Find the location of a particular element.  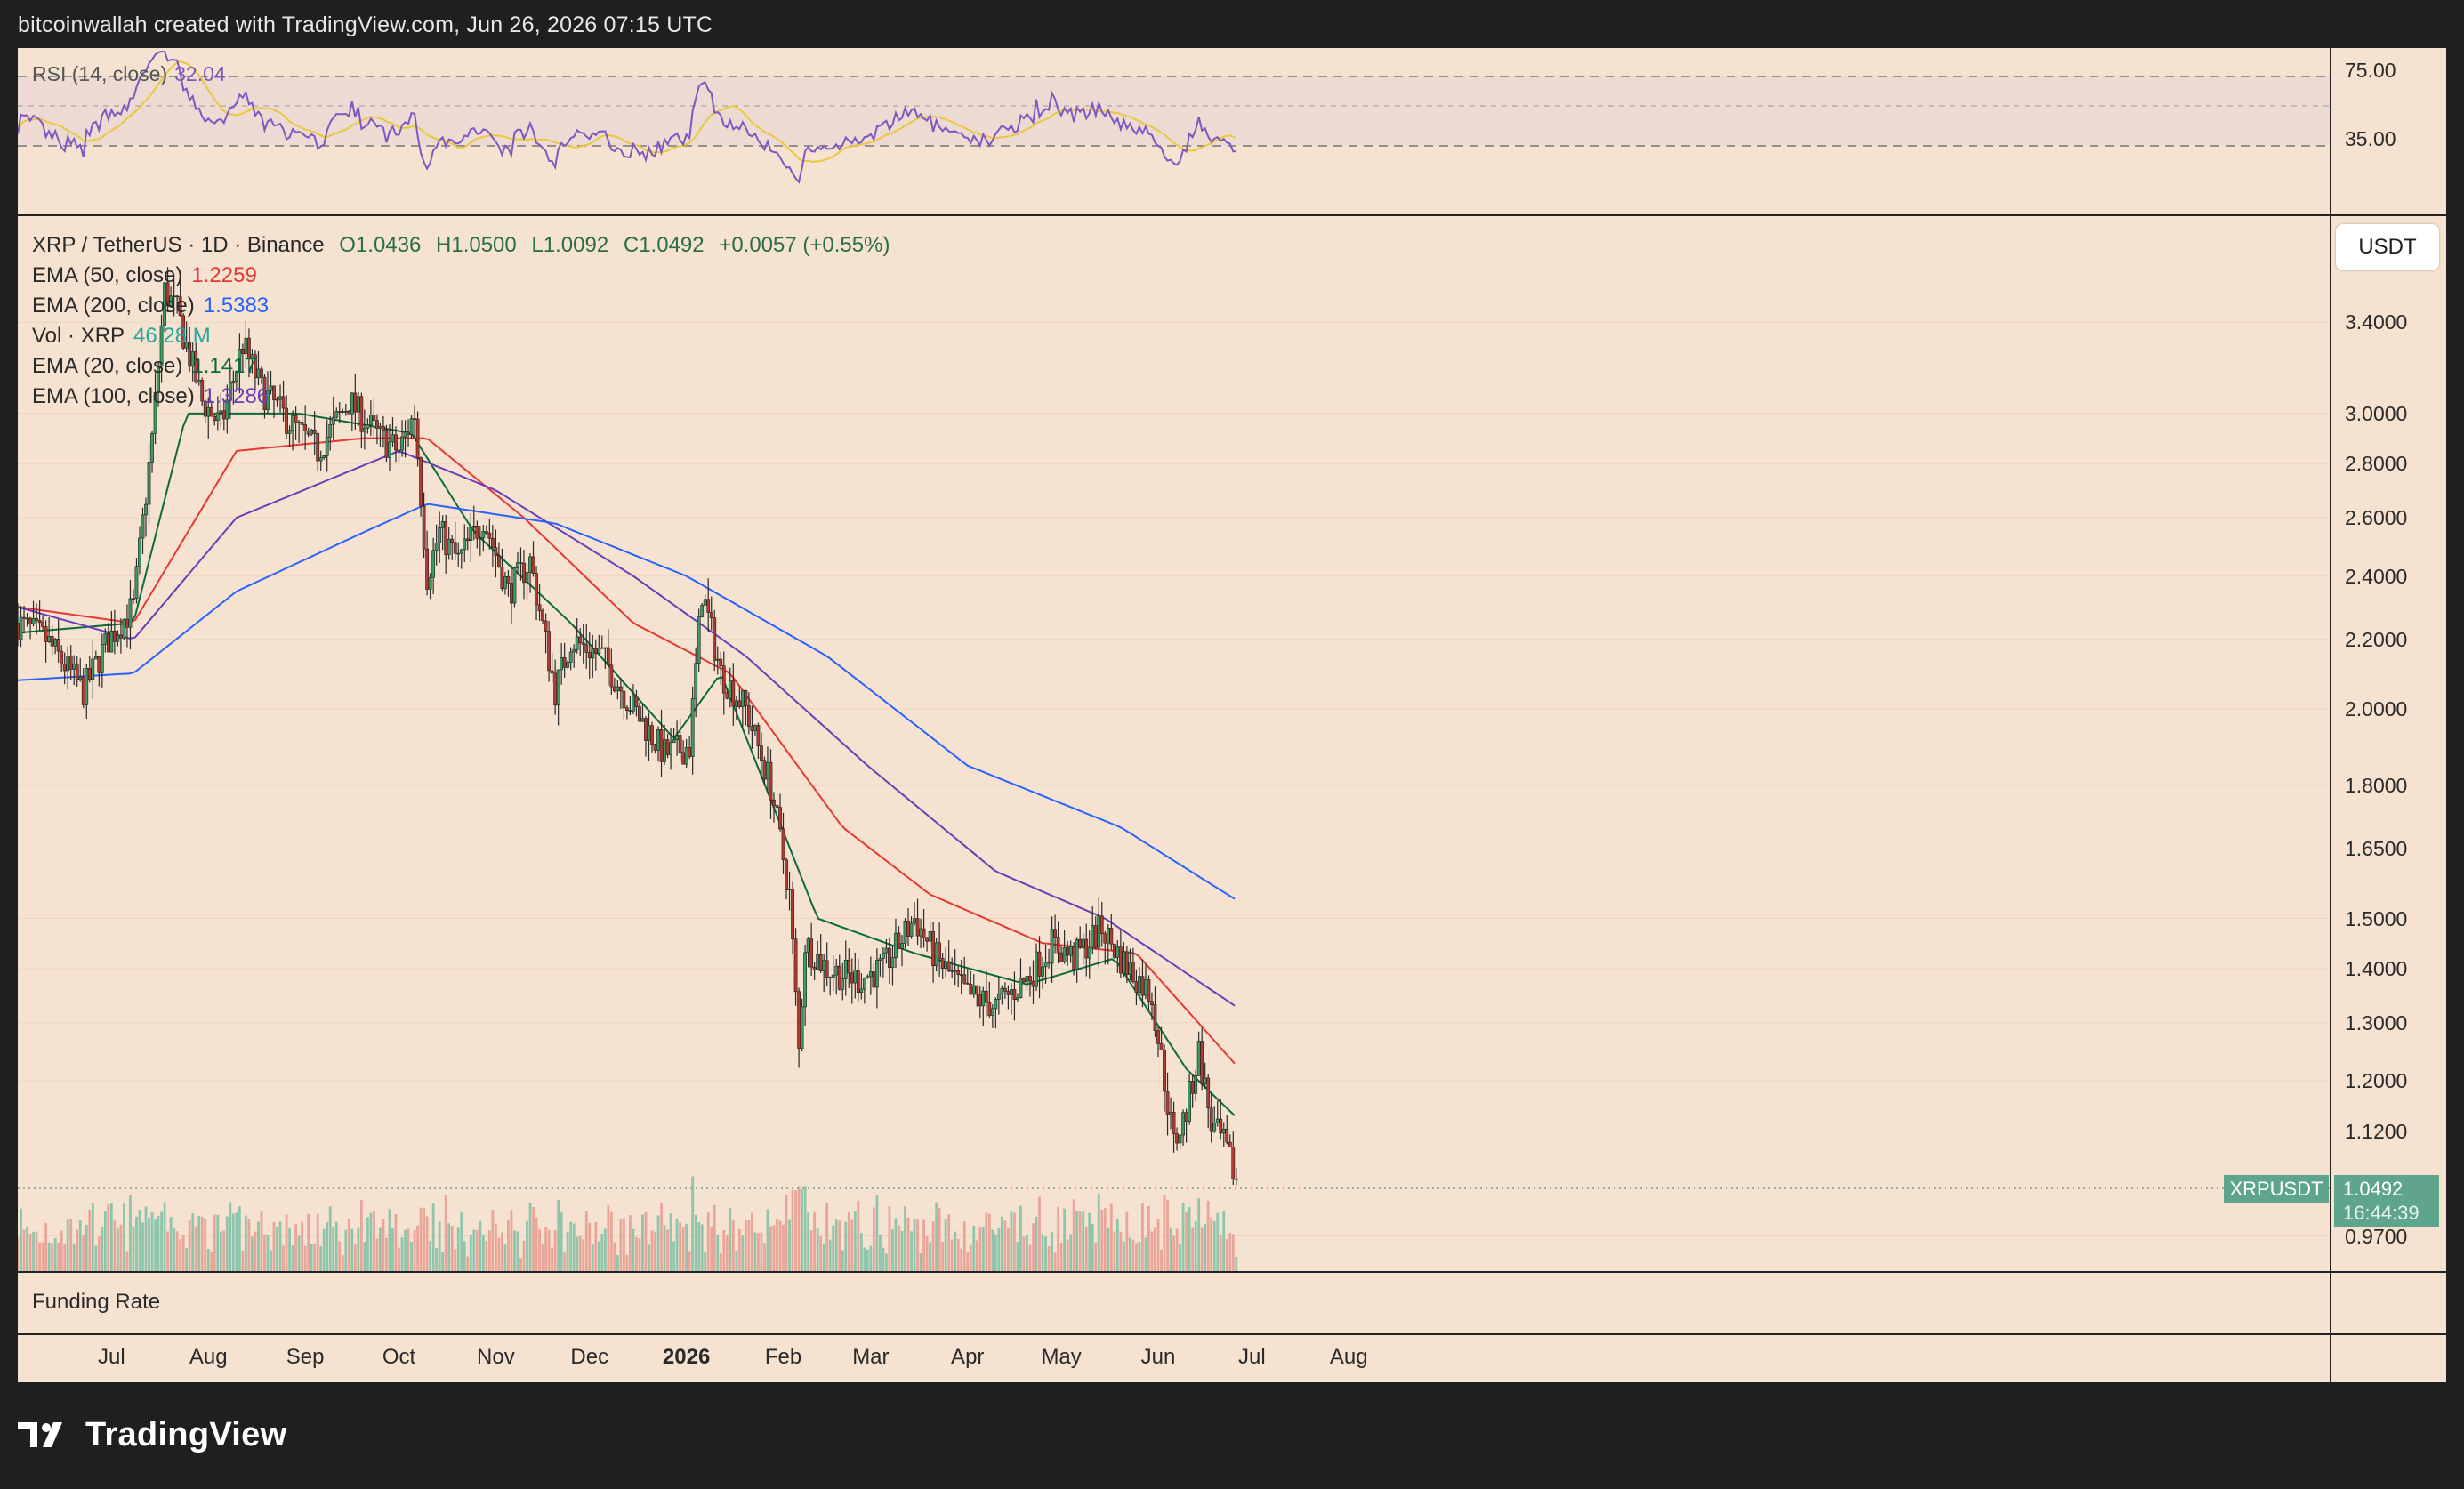

legend-ema-50: EMA (50, close) 1.2259 is located at coordinates (144, 275).